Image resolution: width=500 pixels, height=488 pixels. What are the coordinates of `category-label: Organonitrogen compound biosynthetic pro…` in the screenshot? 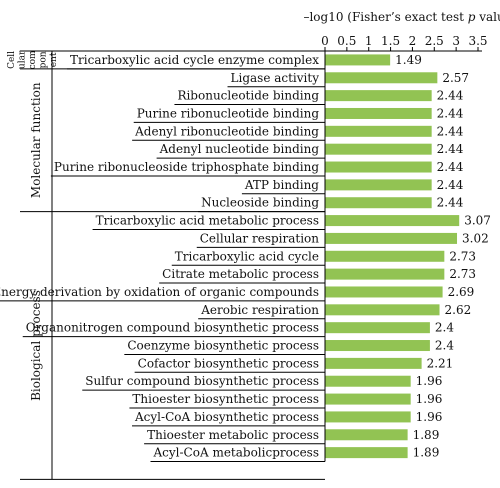 It's located at (172, 328).